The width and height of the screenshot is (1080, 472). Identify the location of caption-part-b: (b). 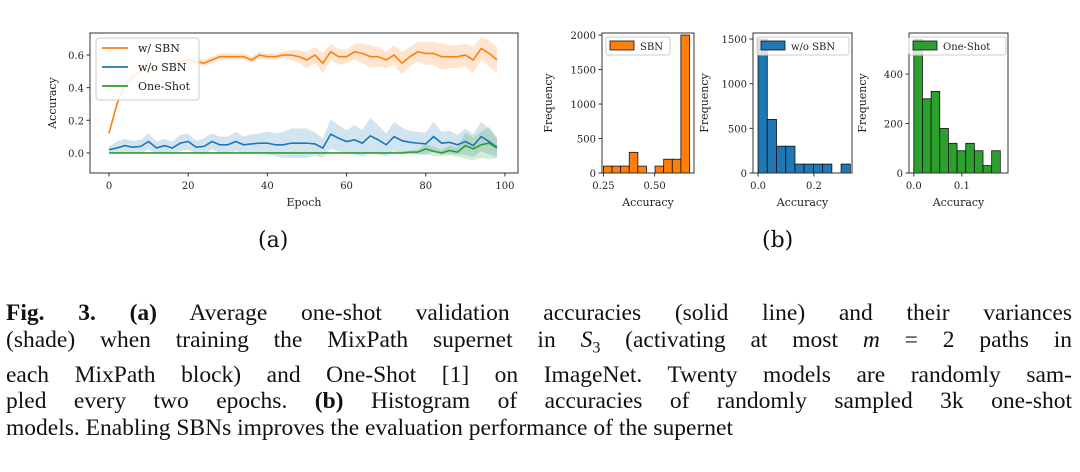
(329, 401).